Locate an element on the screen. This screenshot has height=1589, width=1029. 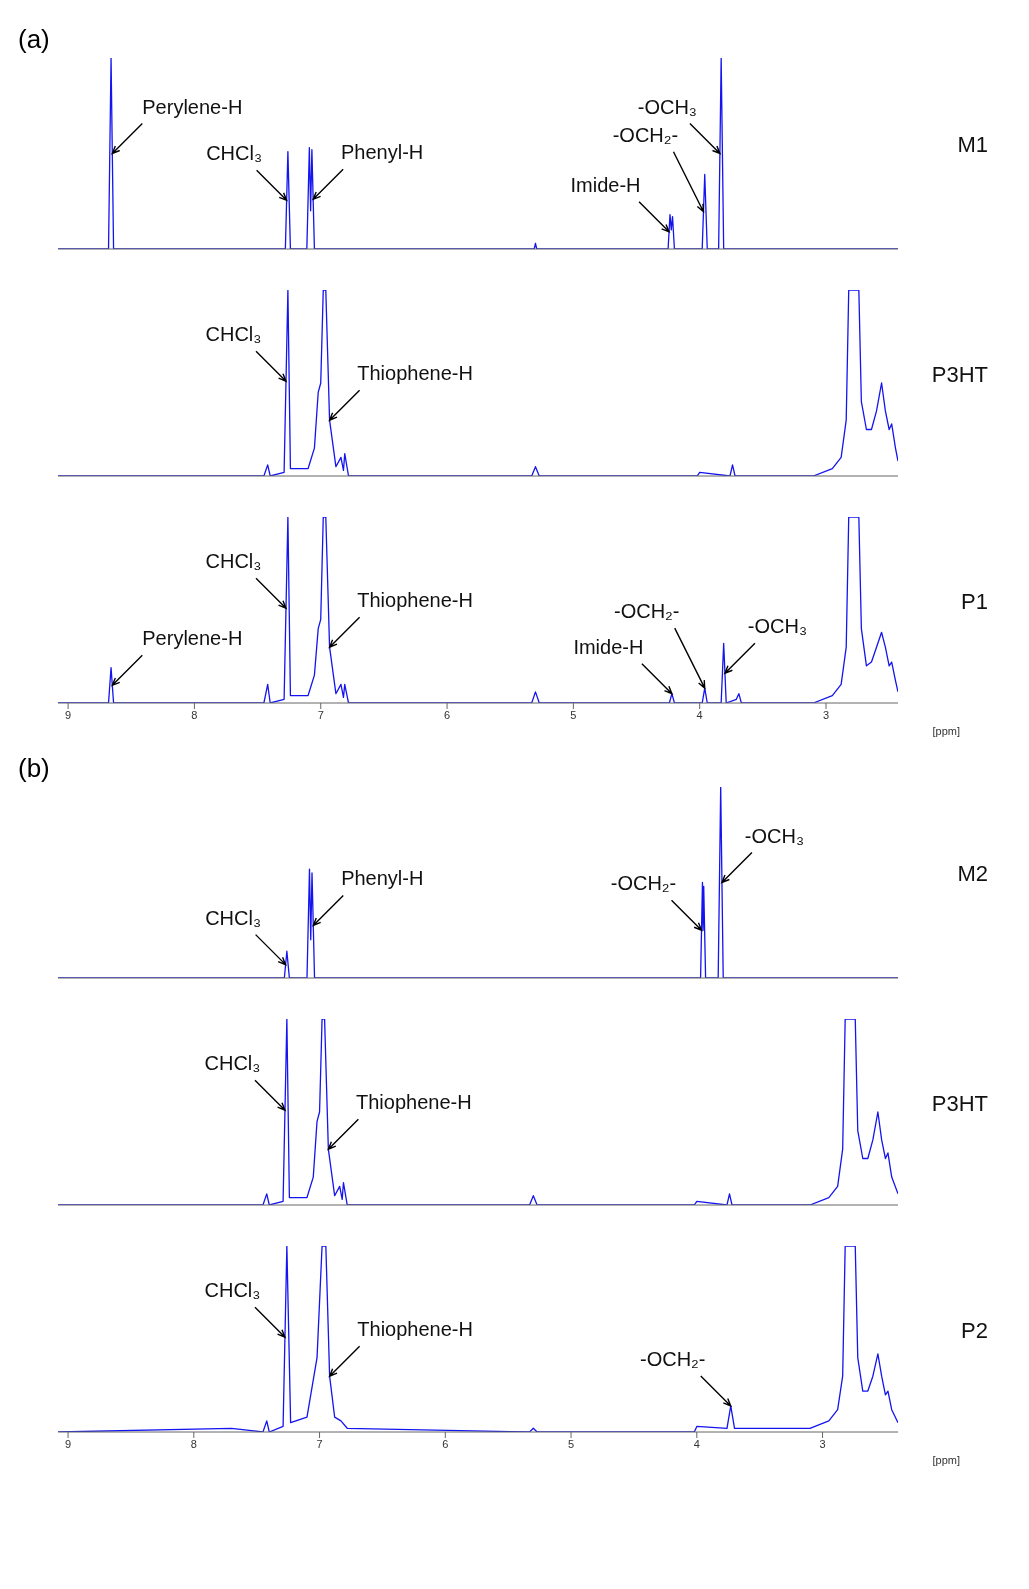
text: P2 is located at coordinates (974, 1330).